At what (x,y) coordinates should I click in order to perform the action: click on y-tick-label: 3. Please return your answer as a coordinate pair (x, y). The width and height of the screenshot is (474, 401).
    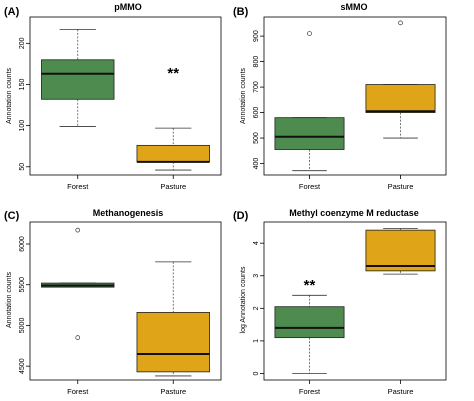
    Looking at the image, I should click on (256, 276).